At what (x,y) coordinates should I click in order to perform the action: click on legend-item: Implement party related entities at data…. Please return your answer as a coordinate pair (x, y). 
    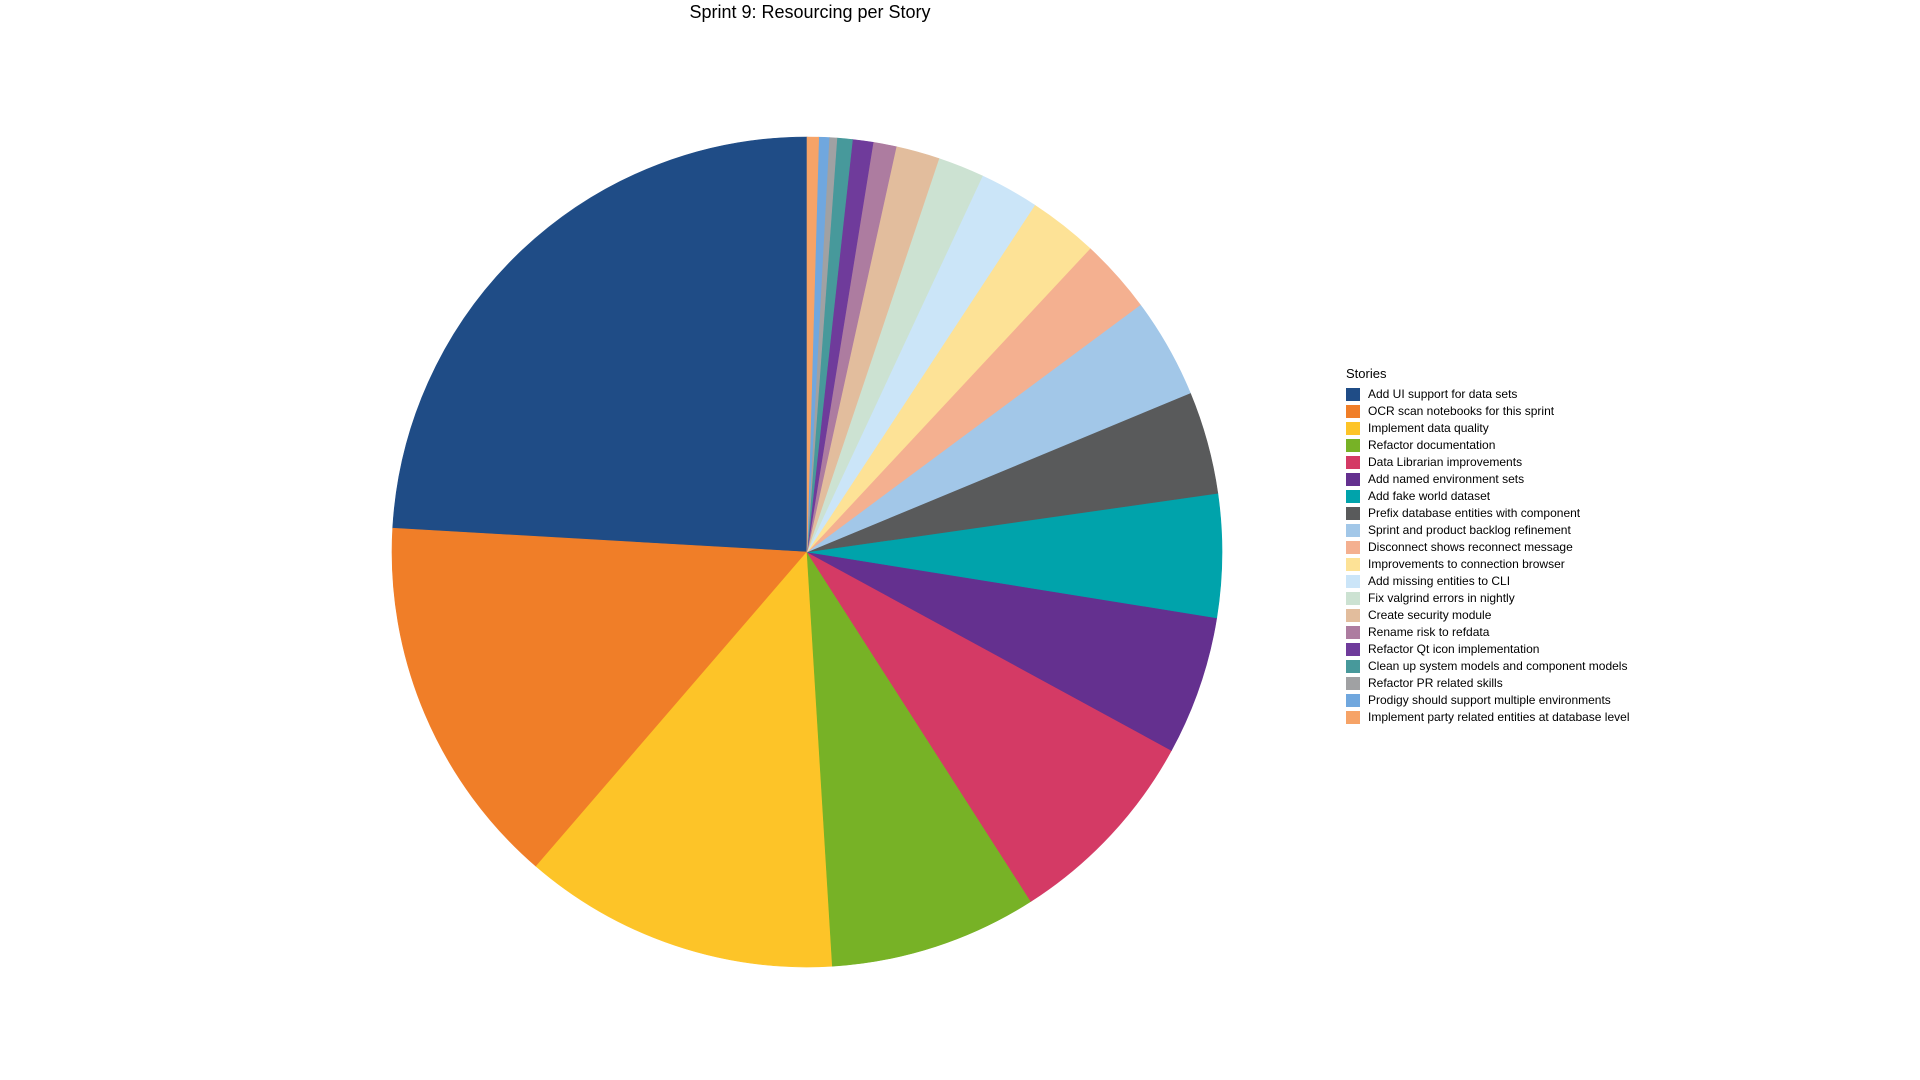
    Looking at the image, I should click on (1487, 717).